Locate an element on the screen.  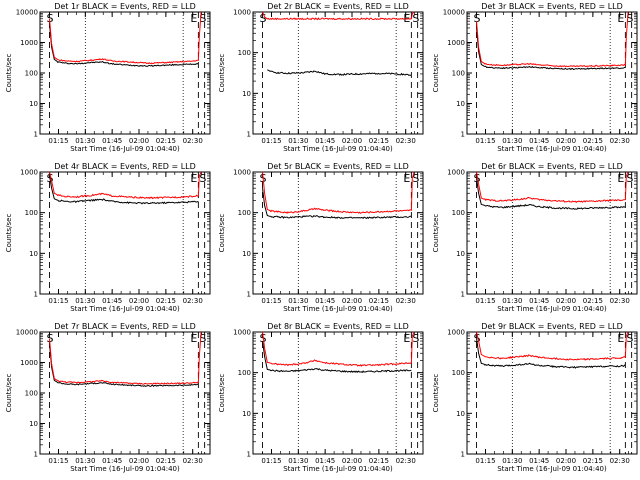
panel-title: Det 8r BLACK = Events, RED = LLD is located at coordinates (338, 326).